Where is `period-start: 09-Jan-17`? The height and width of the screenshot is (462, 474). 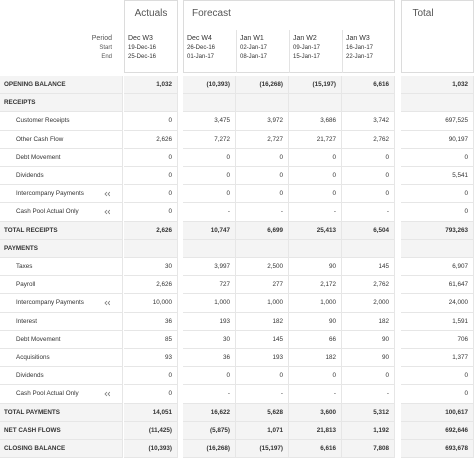 period-start: 09-Jan-17 is located at coordinates (307, 48).